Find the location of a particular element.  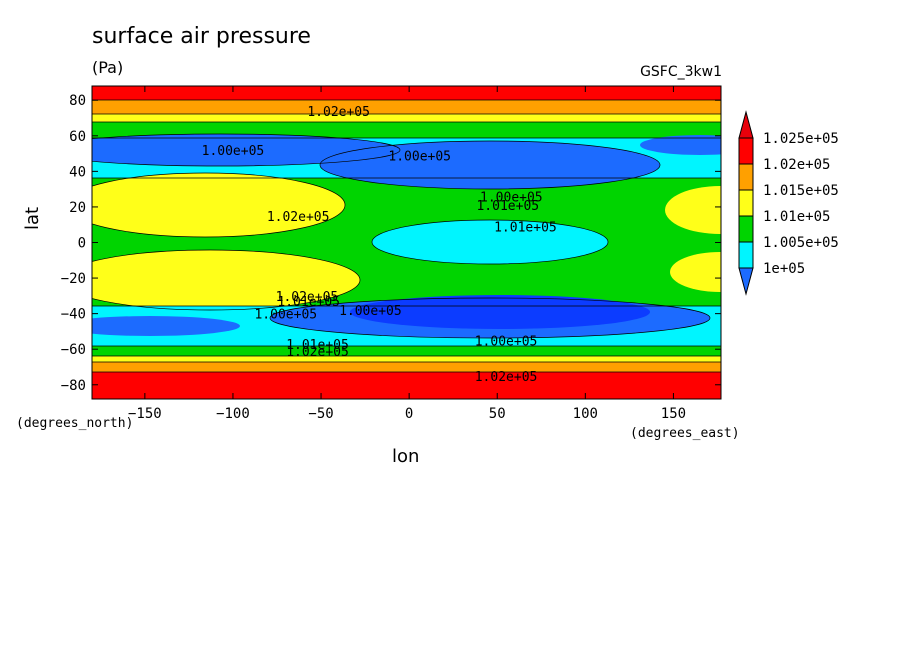

x-tick-label: 50 is located at coordinates (497, 414).